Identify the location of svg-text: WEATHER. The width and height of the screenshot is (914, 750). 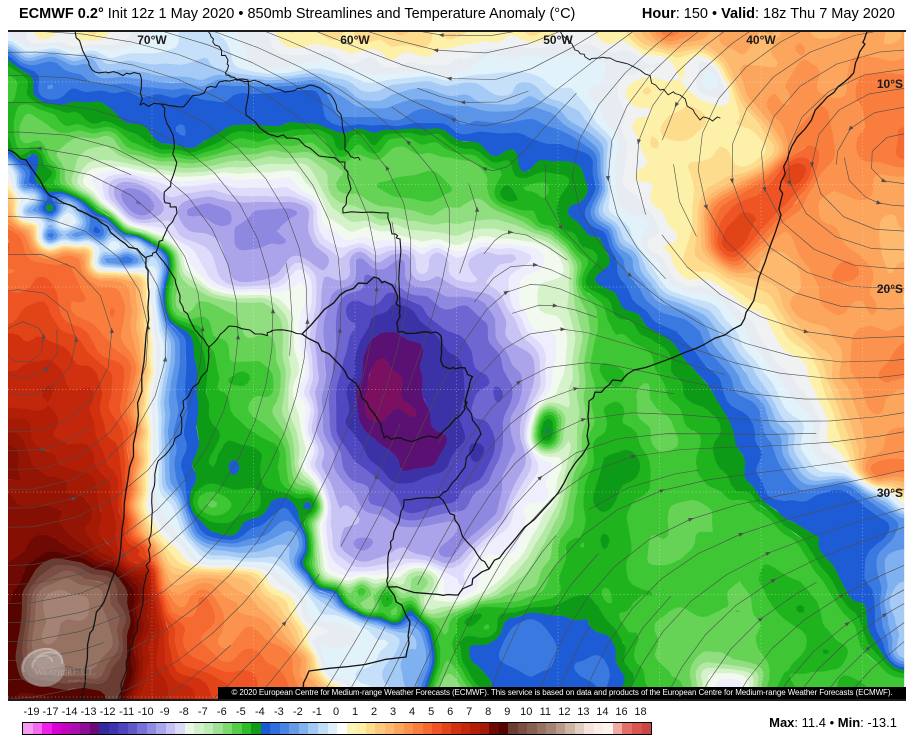
(53, 672).